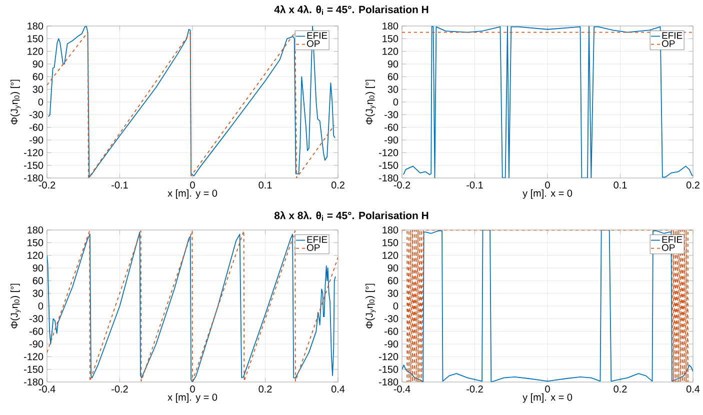 Image resolution: width=703 pixels, height=415 pixels. What do you see at coordinates (351, 216) in the screenshot?
I see `chart-title: 8λ x 8λ. θ$_{i}$ = 45°. Polarisation H` at bounding box center [351, 216].